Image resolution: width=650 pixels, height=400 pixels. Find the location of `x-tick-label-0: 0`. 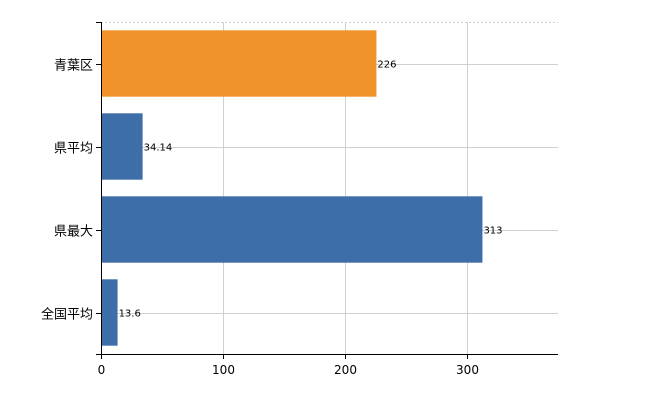

x-tick-label-0: 0 is located at coordinates (102, 370).